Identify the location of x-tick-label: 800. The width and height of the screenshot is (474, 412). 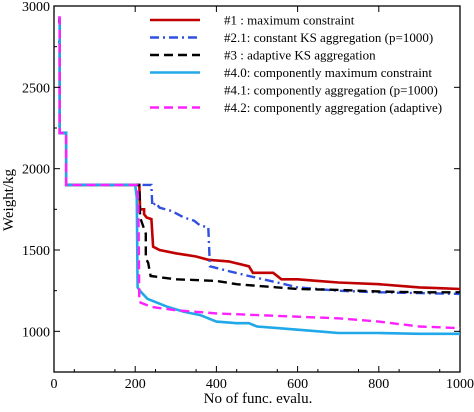
(378, 384).